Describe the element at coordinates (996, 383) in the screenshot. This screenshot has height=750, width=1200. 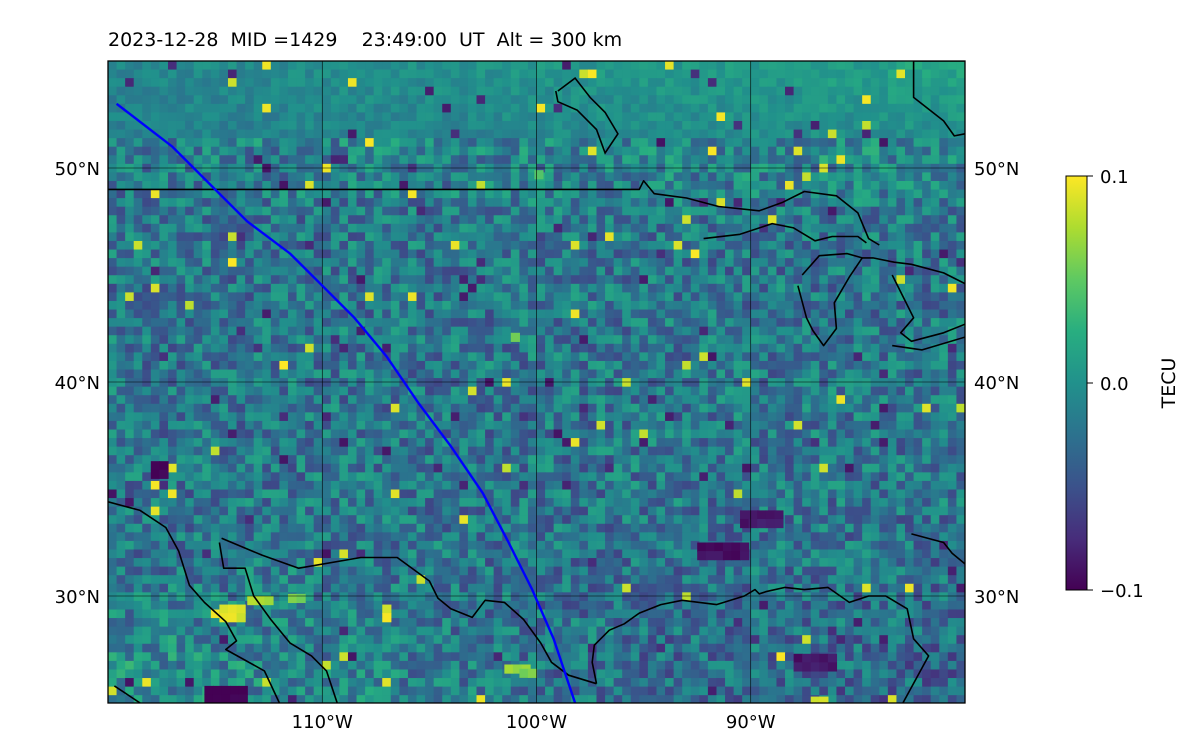
I see `latitude-tick-label-right: 40°N` at that location.